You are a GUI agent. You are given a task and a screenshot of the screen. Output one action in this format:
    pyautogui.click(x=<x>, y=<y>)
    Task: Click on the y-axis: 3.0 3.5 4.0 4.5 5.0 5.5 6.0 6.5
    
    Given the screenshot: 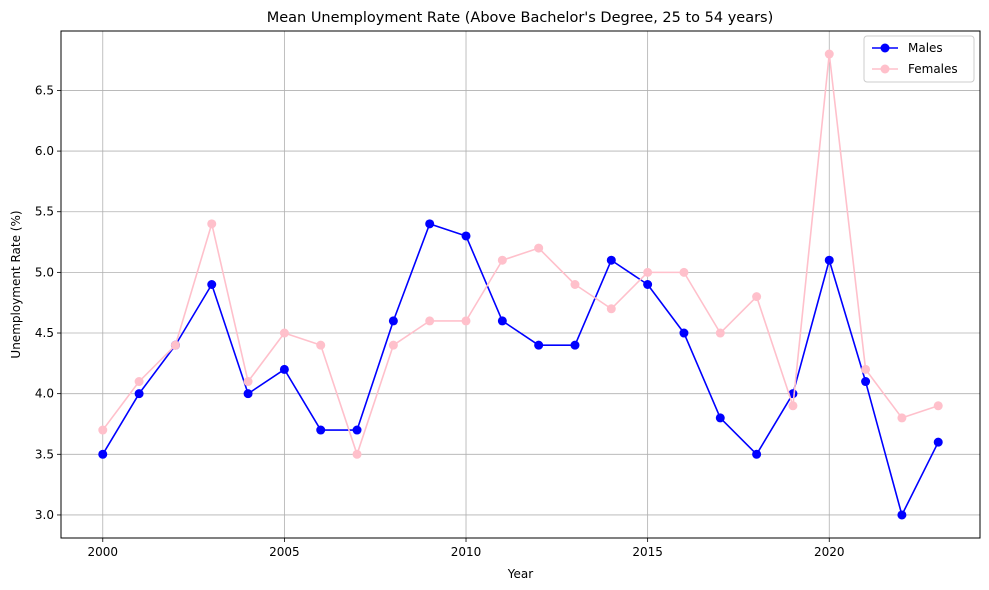 What is the action you would take?
    pyautogui.click(x=48, y=302)
    